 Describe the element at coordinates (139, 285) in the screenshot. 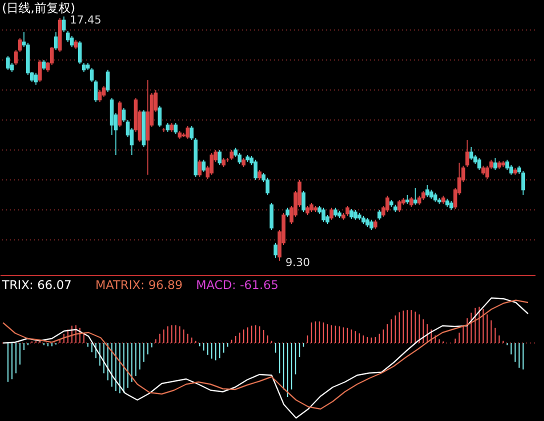

I see `text: MATRIX: 96.89` at that location.